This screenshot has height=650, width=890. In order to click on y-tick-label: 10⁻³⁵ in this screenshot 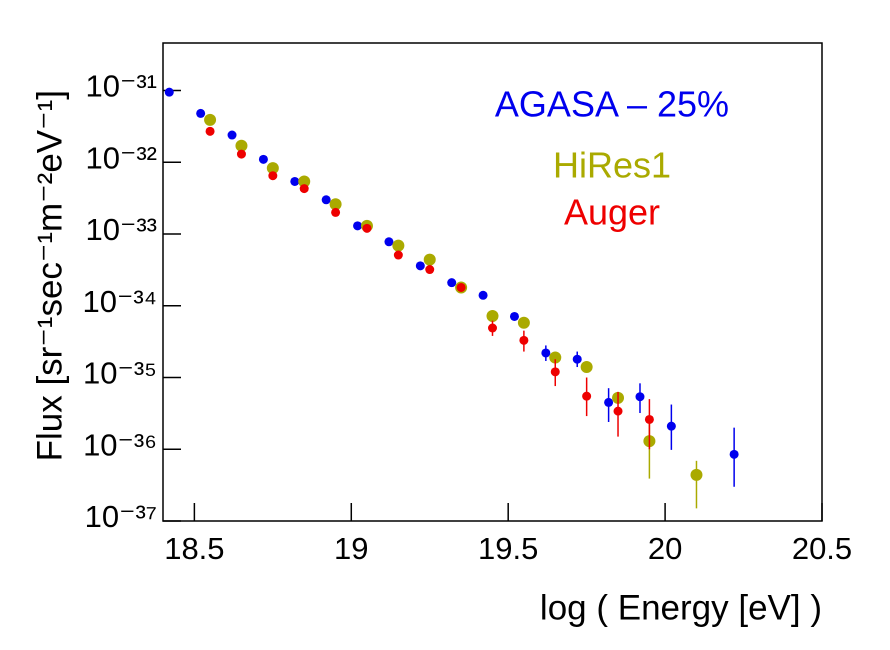, I will do `click(120, 373)`.